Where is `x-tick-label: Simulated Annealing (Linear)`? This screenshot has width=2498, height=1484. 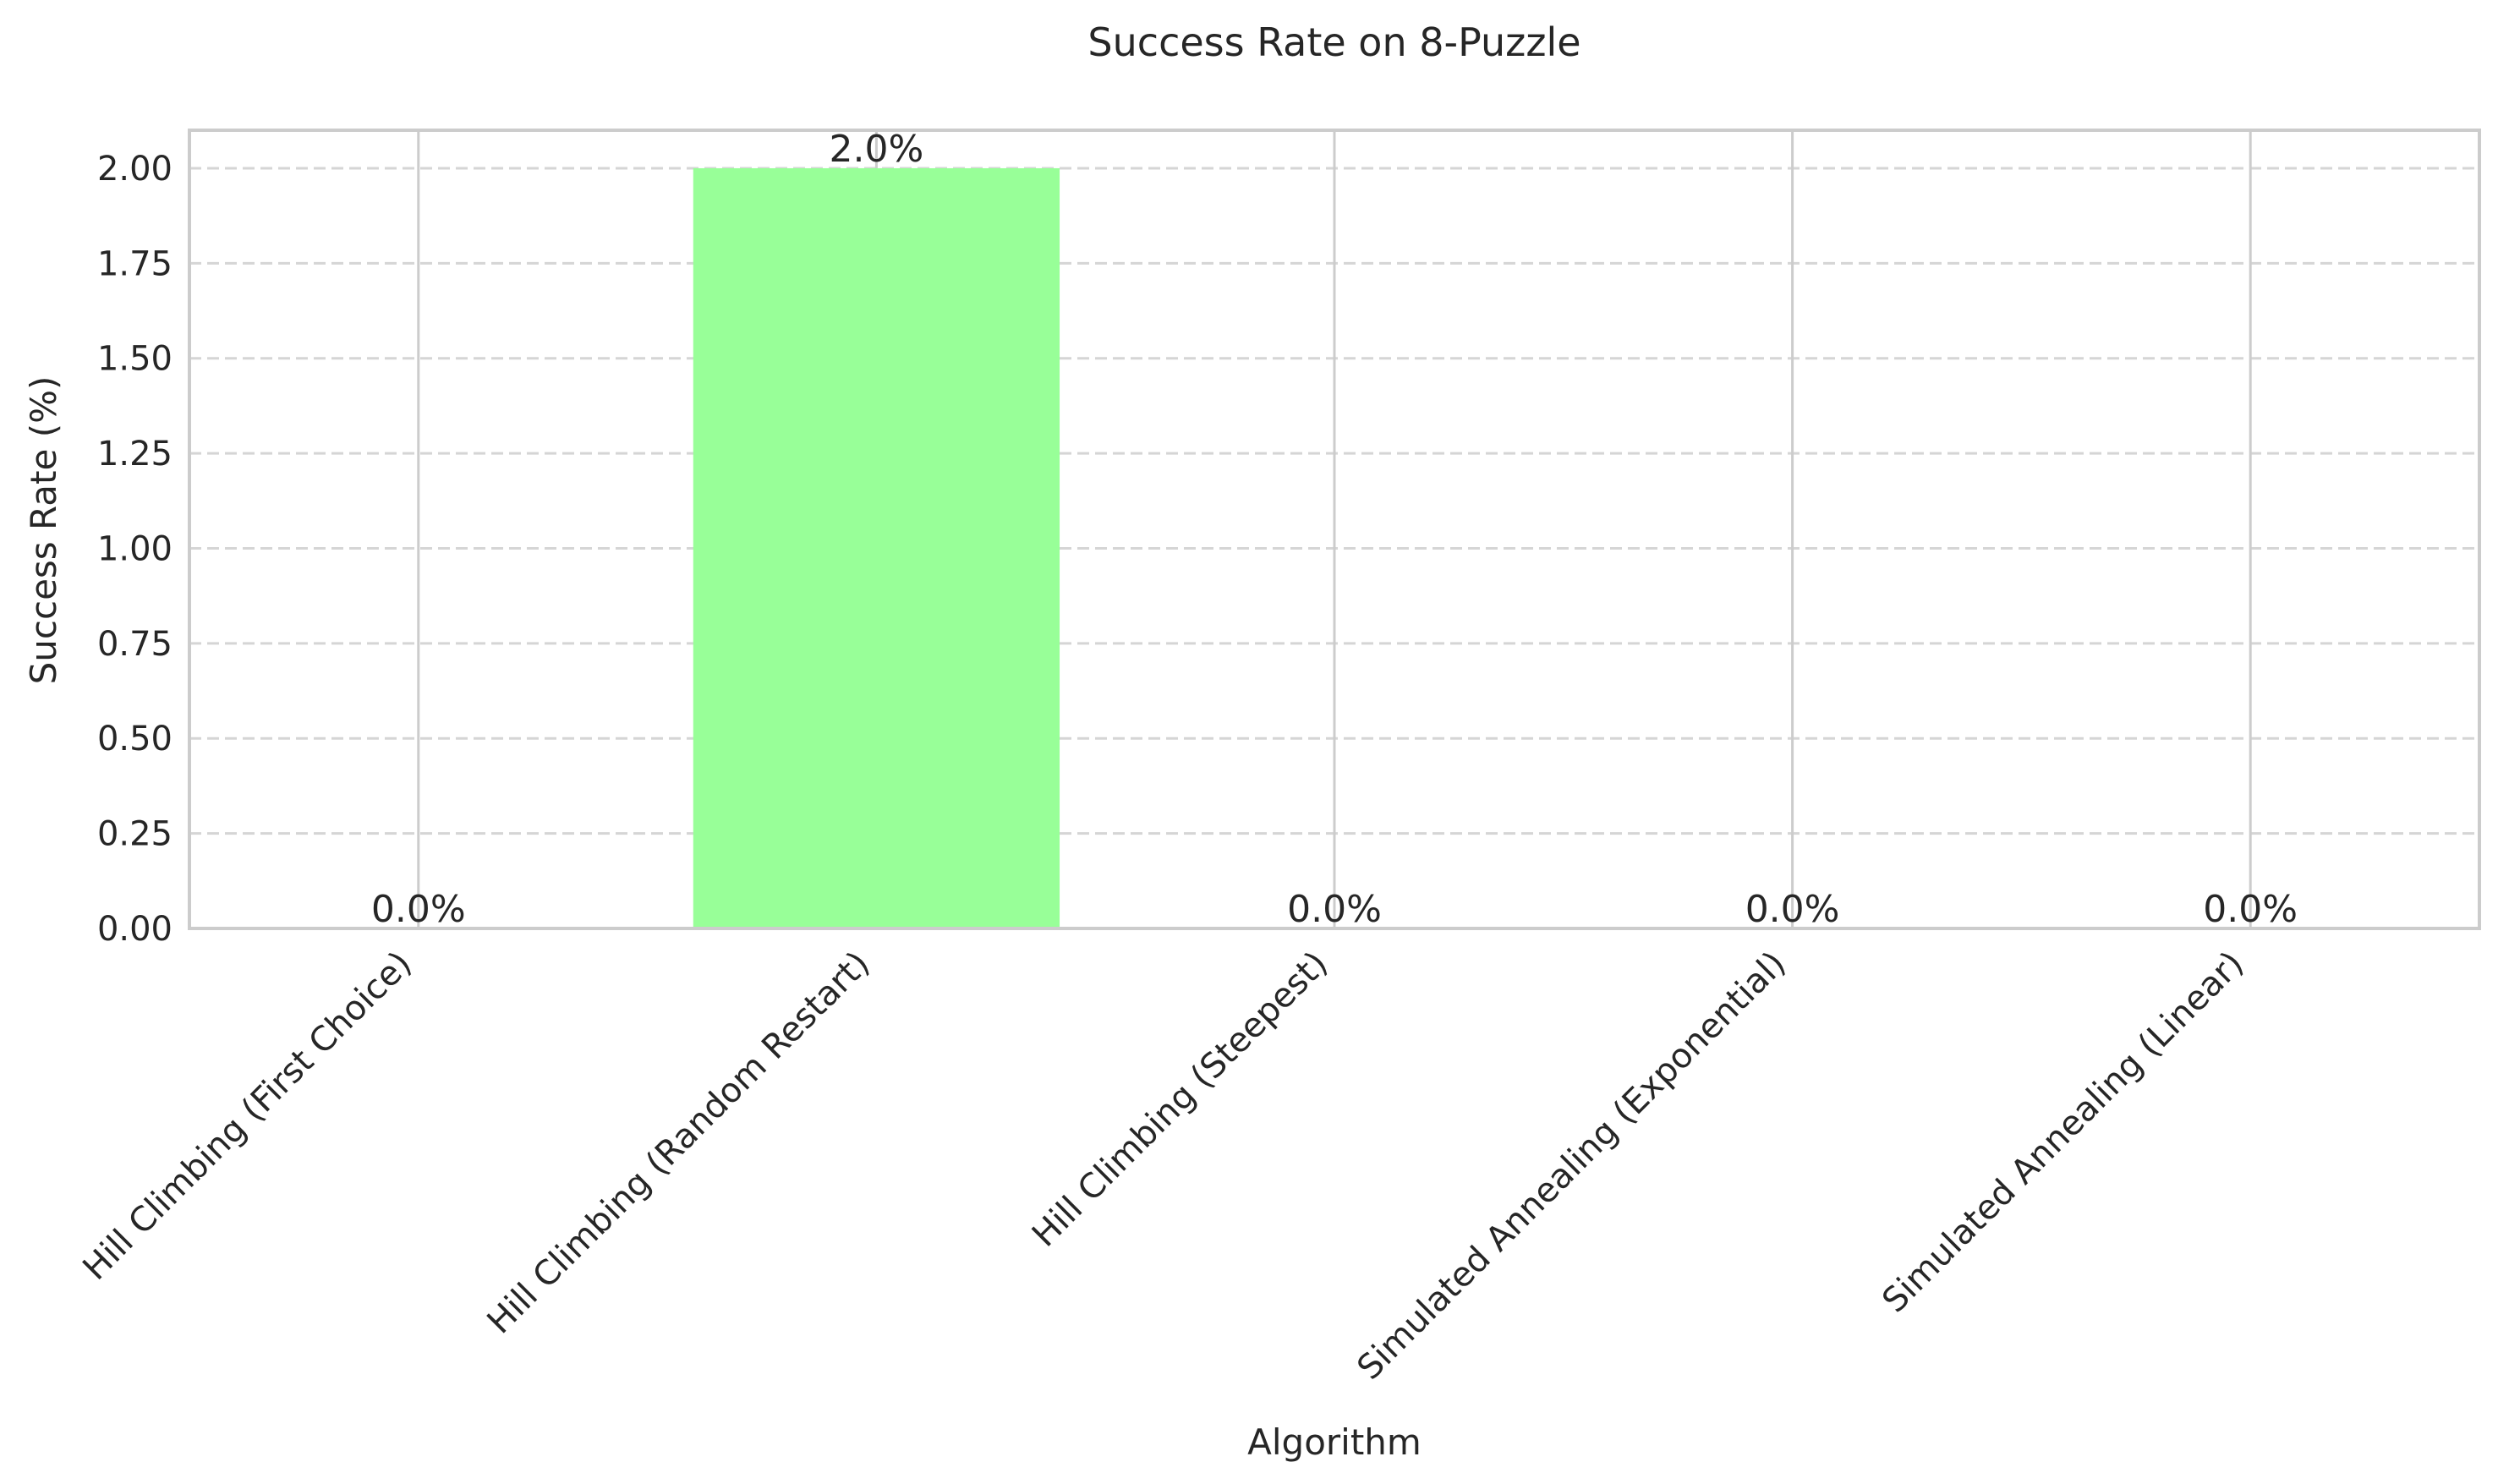
x-tick-label: Simulated Annealing (Linear) is located at coordinates (2063, 1133).